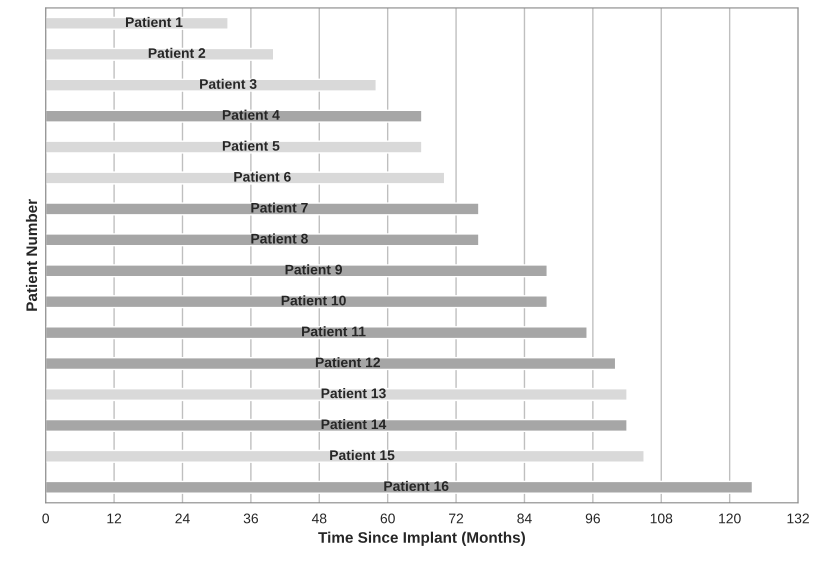  What do you see at coordinates (661, 519) in the screenshot?
I see `x-tick-label: 108` at bounding box center [661, 519].